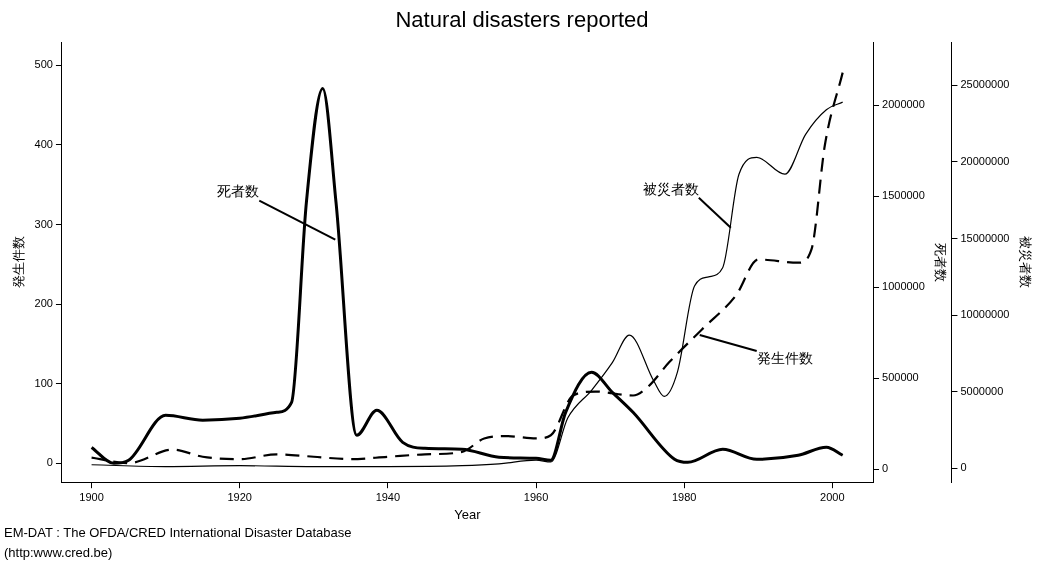 This screenshot has width=1044, height=571. What do you see at coordinates (684, 496) in the screenshot?
I see `x-tick-label: 1980` at bounding box center [684, 496].